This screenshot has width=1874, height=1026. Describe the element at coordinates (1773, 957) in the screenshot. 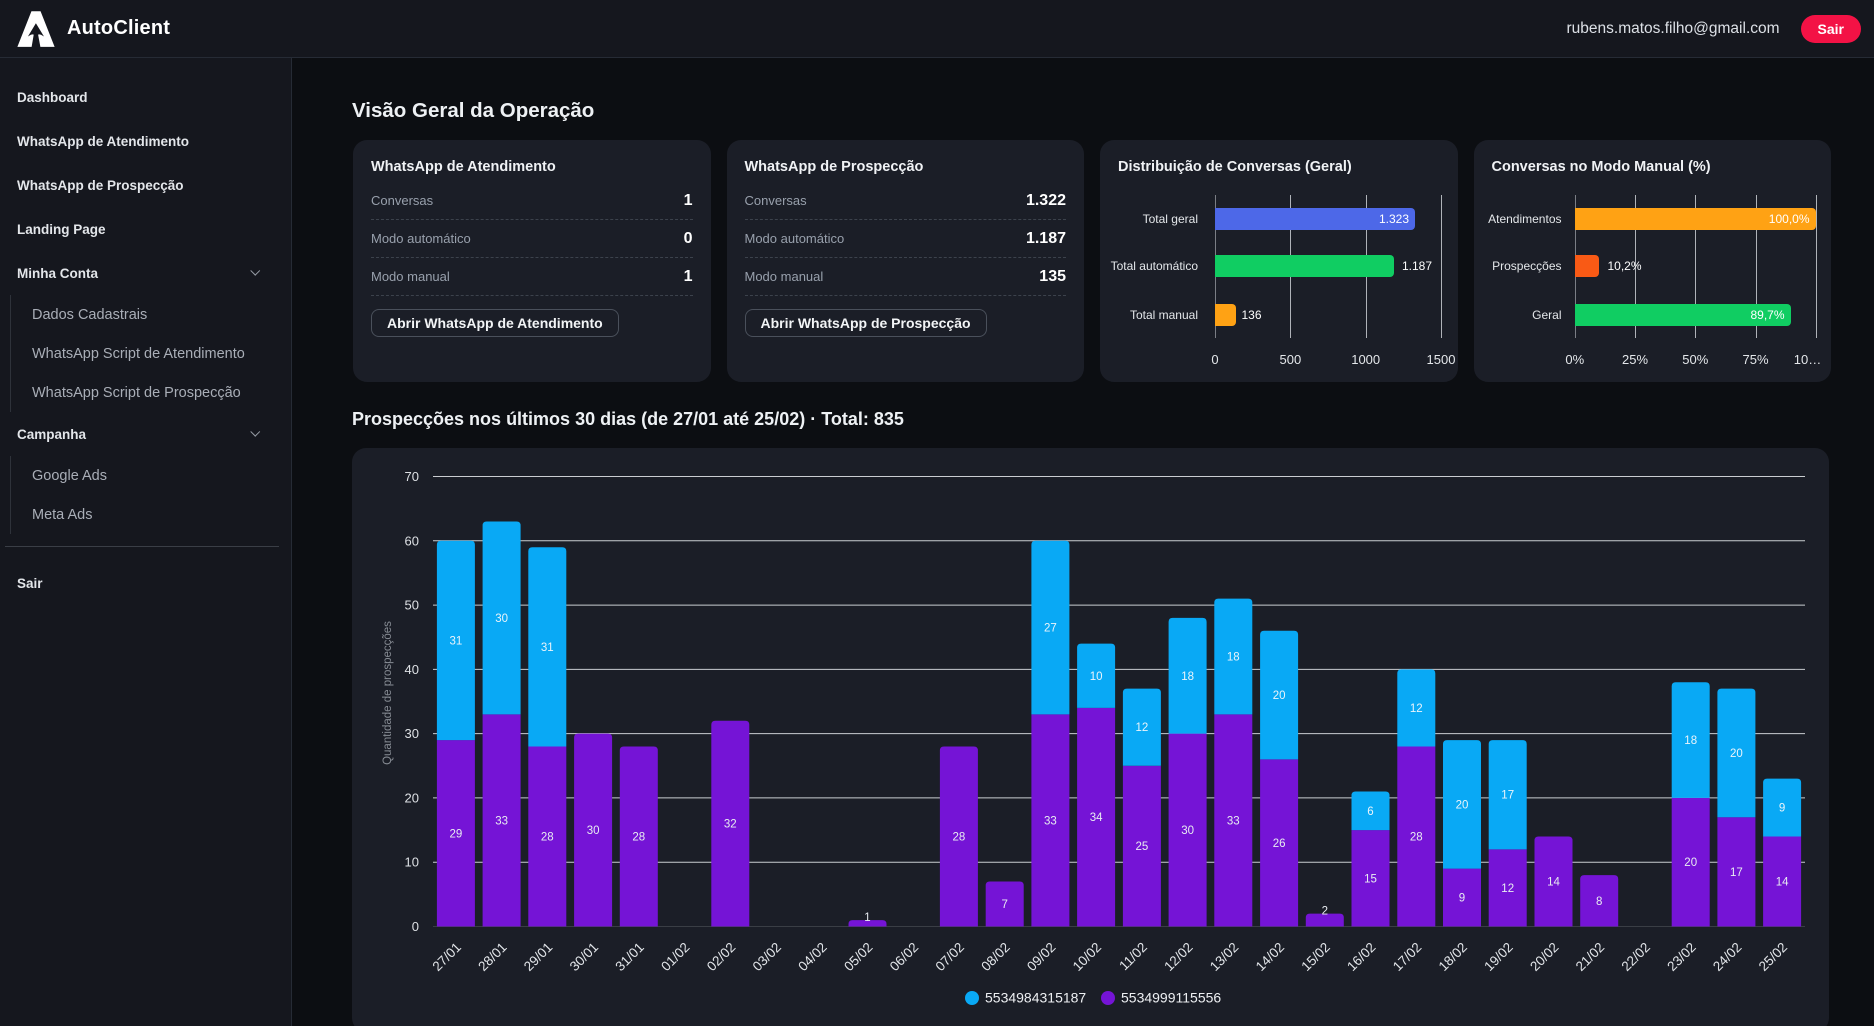

I see `svg-text: 25/02` at that location.